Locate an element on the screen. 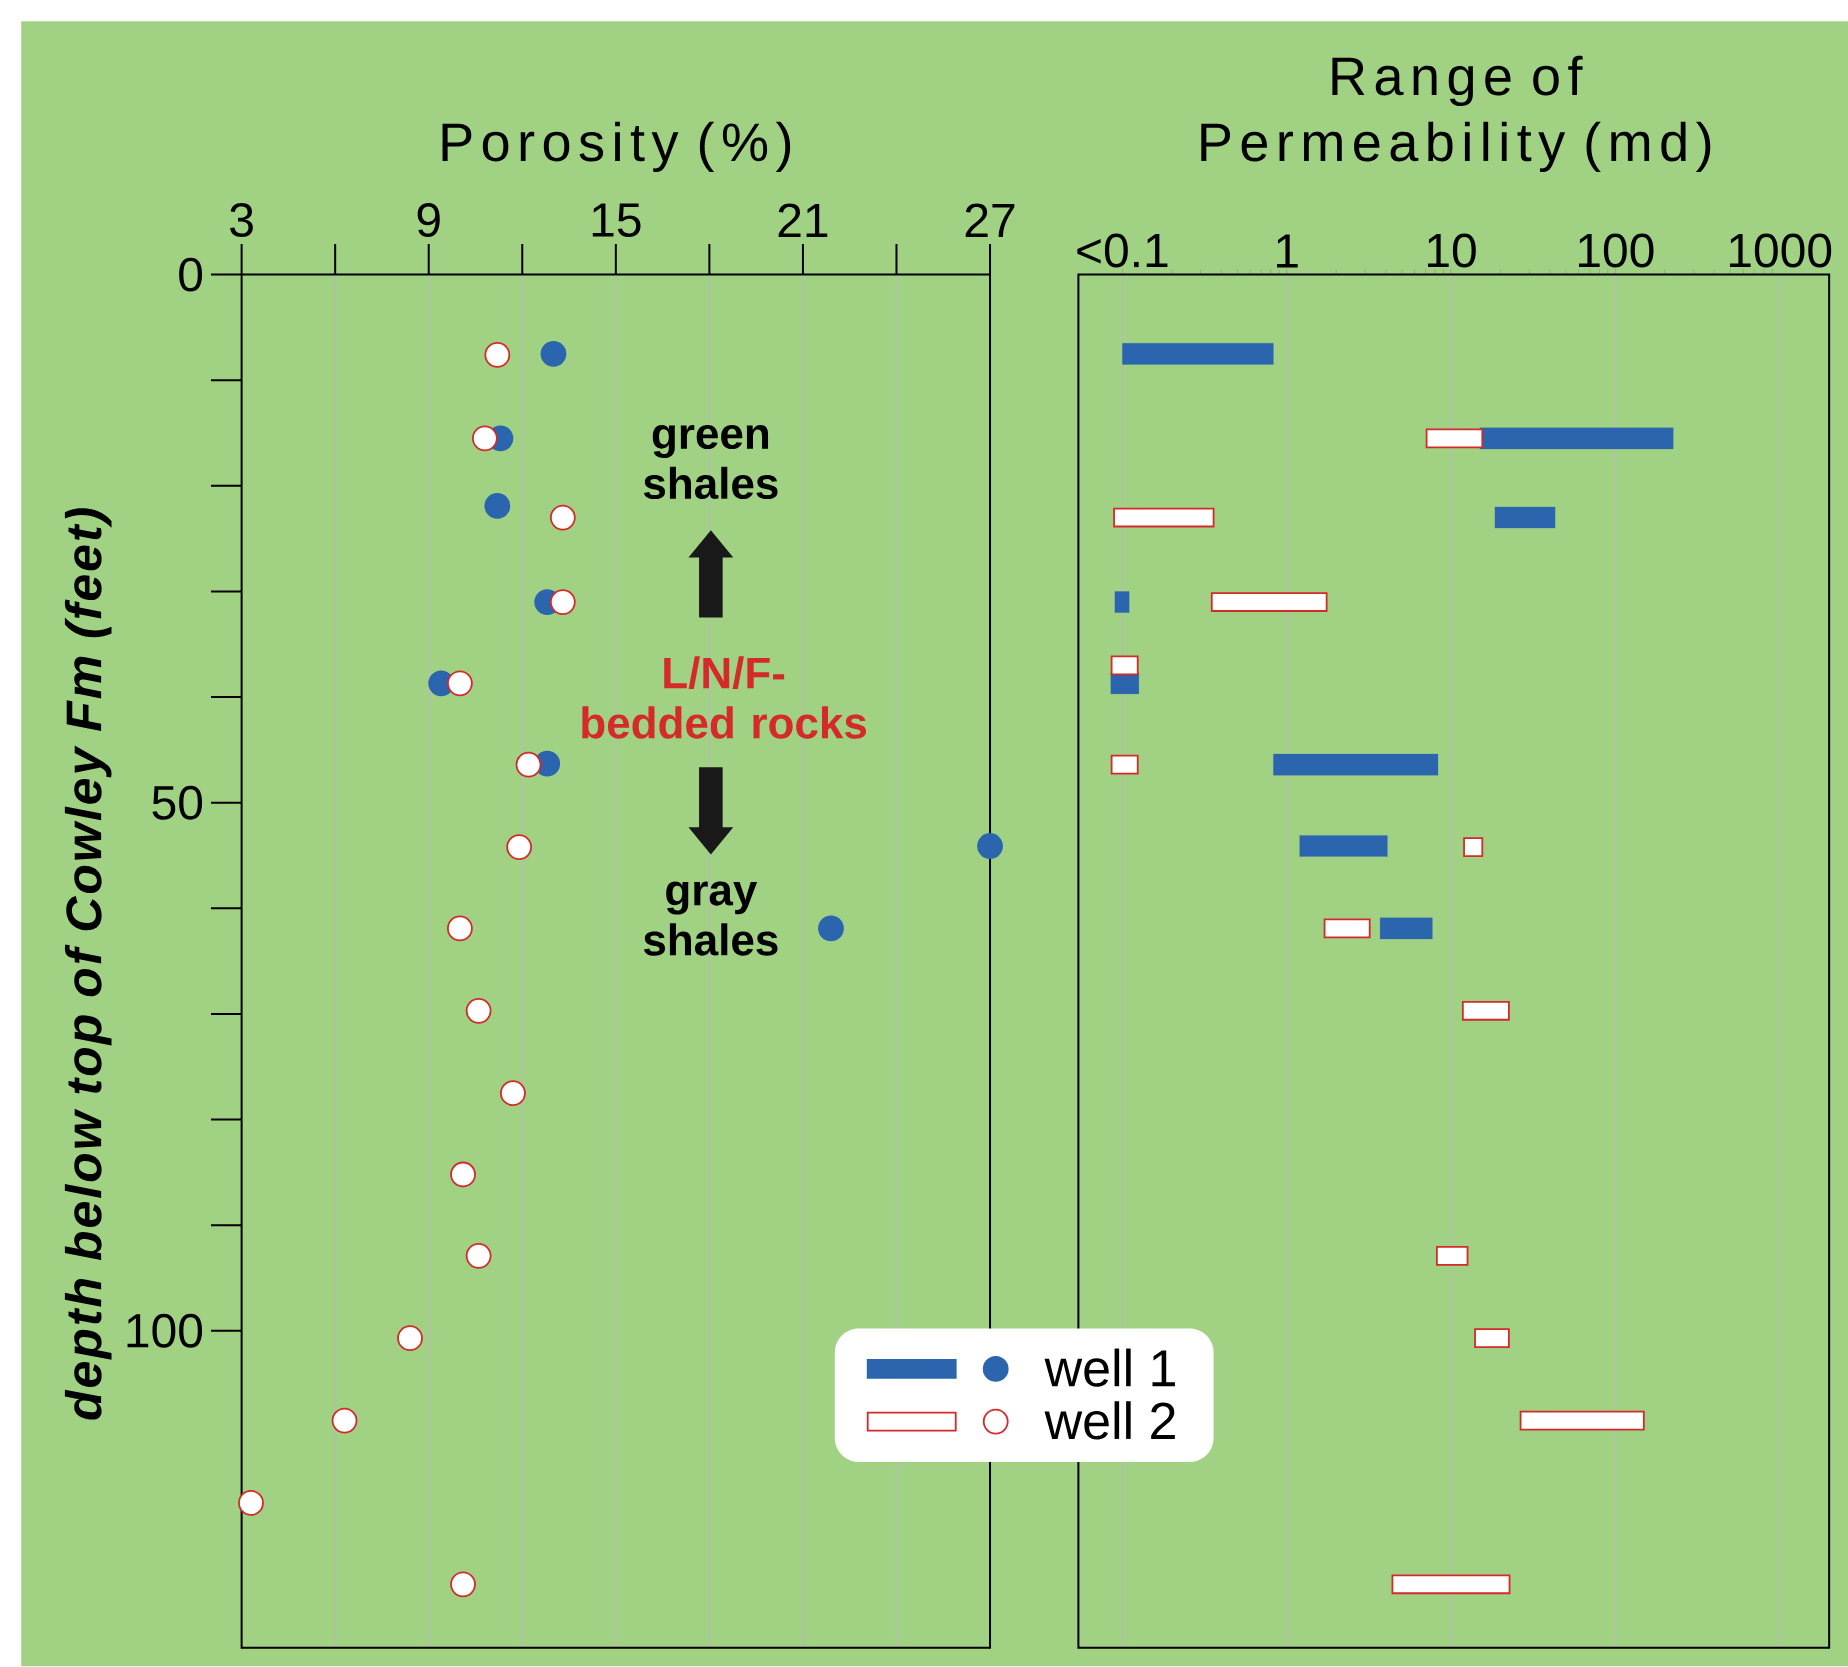 The width and height of the screenshot is (1848, 1667). legend-label: well 1 is located at coordinates (1109, 1367).